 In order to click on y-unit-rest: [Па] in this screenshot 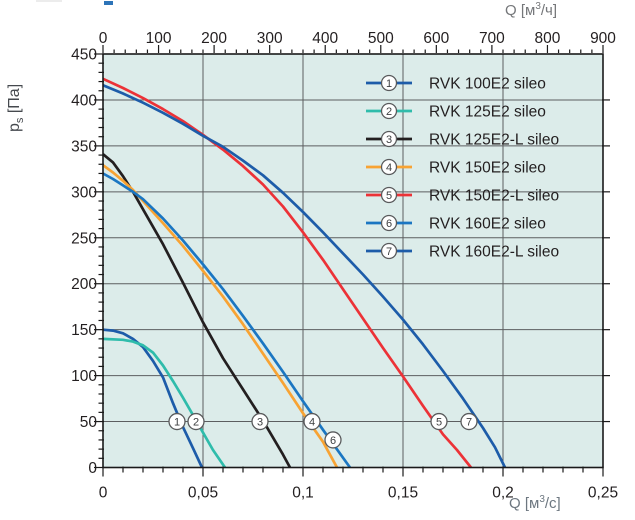, I will do `click(14, 100)`.